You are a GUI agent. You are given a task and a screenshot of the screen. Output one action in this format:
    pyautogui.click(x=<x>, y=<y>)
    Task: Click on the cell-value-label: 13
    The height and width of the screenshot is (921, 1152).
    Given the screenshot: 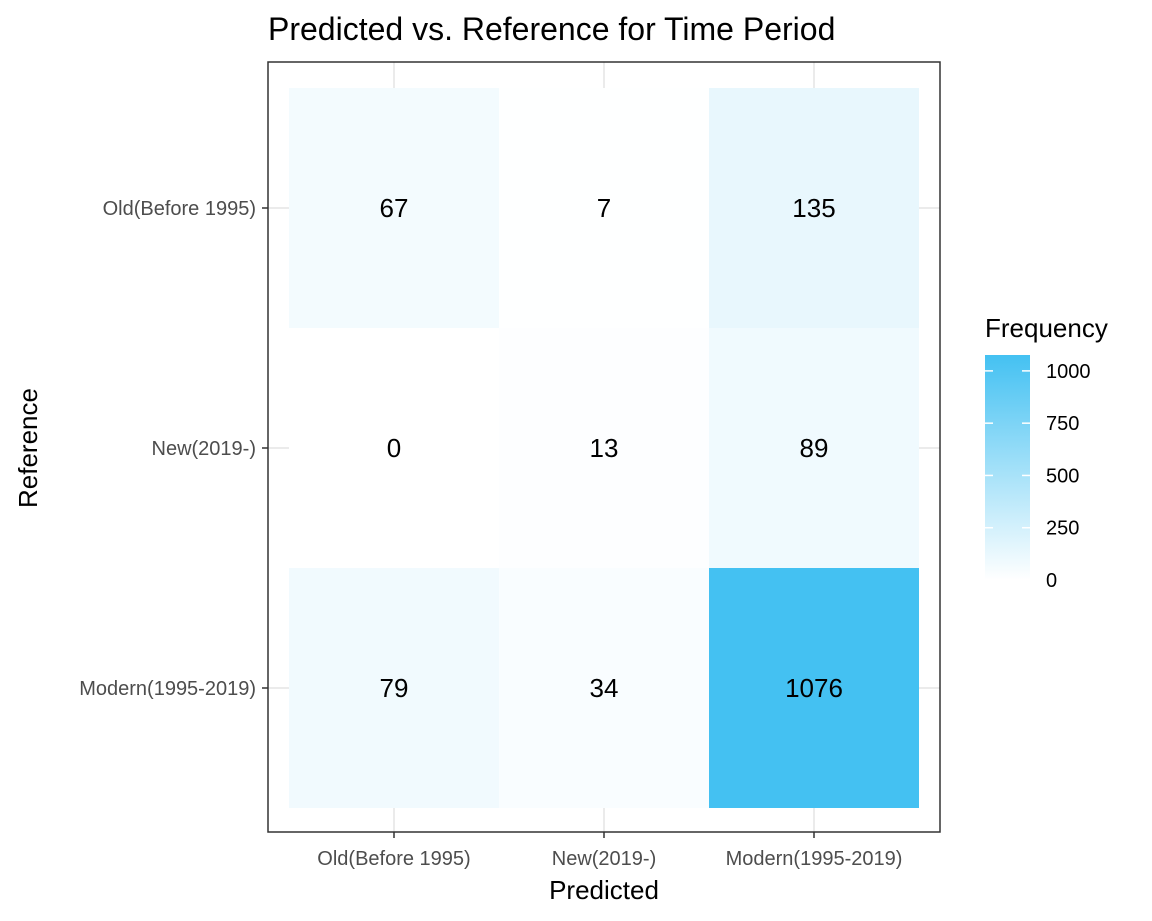 What is the action you would take?
    pyautogui.click(x=604, y=448)
    